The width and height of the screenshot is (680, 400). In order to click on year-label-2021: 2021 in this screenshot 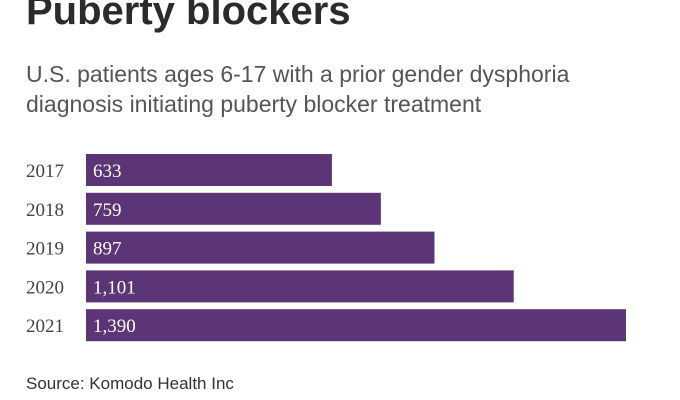, I will do `click(45, 326)`.